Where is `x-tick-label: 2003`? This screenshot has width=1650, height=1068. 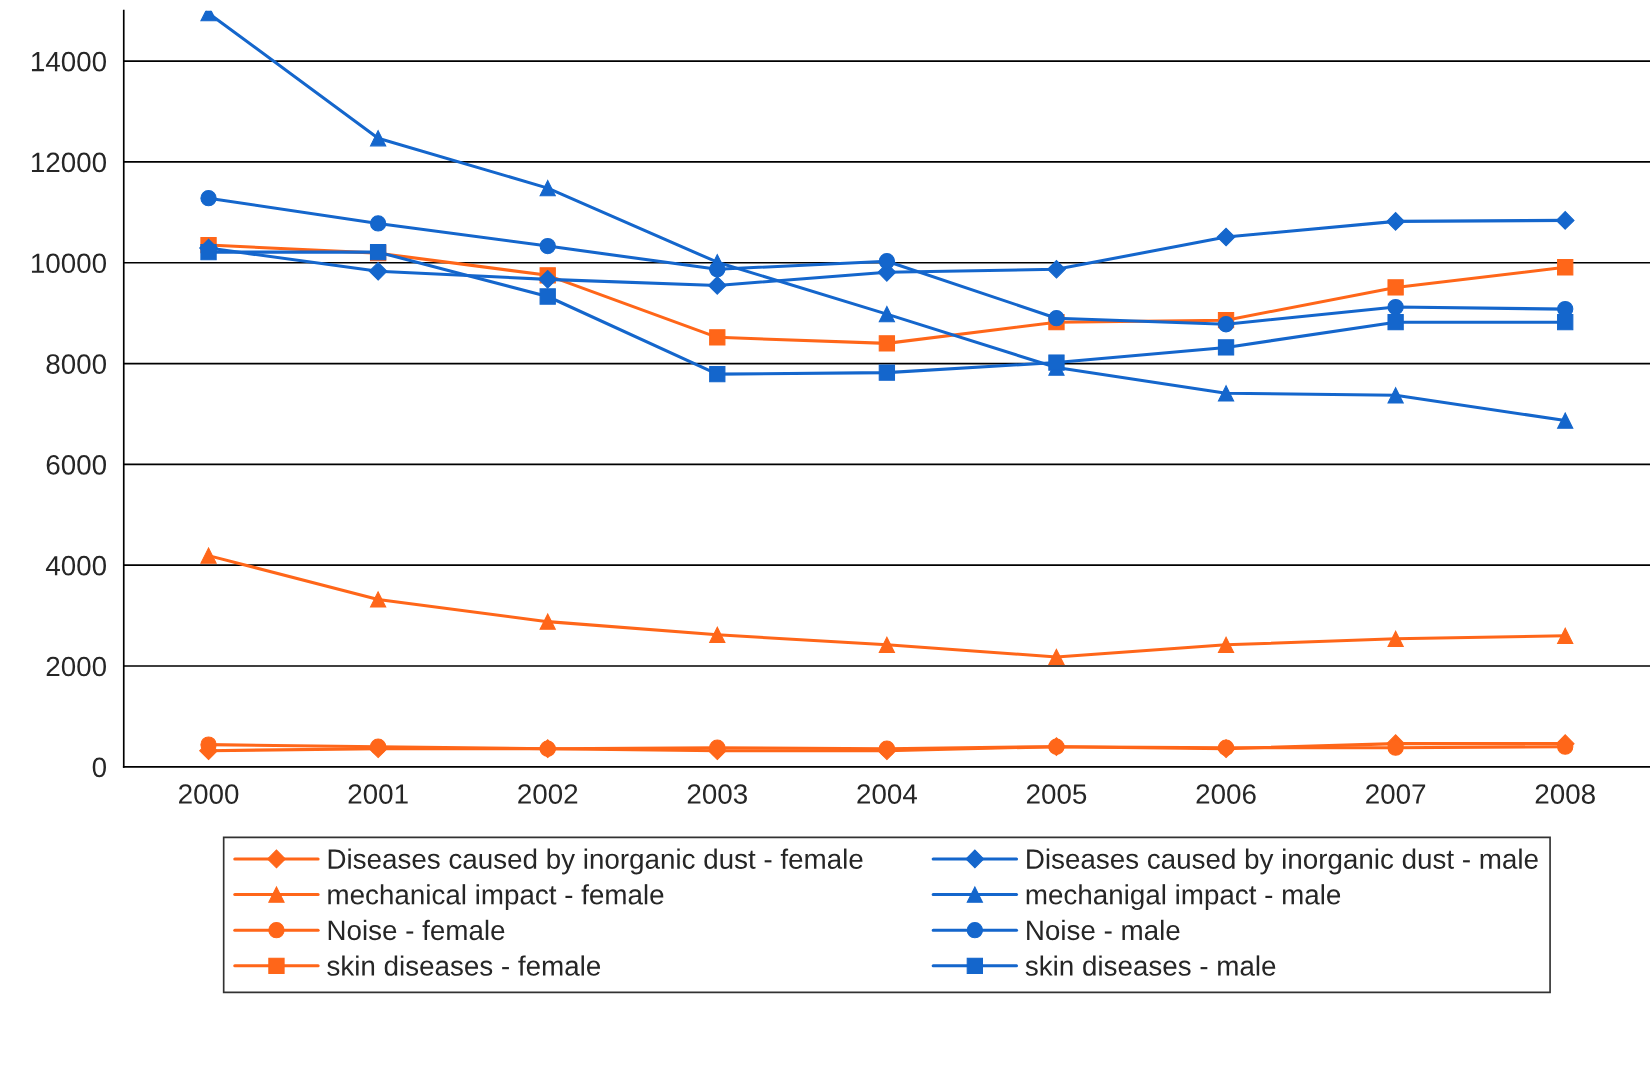 x-tick-label: 2003 is located at coordinates (717, 794).